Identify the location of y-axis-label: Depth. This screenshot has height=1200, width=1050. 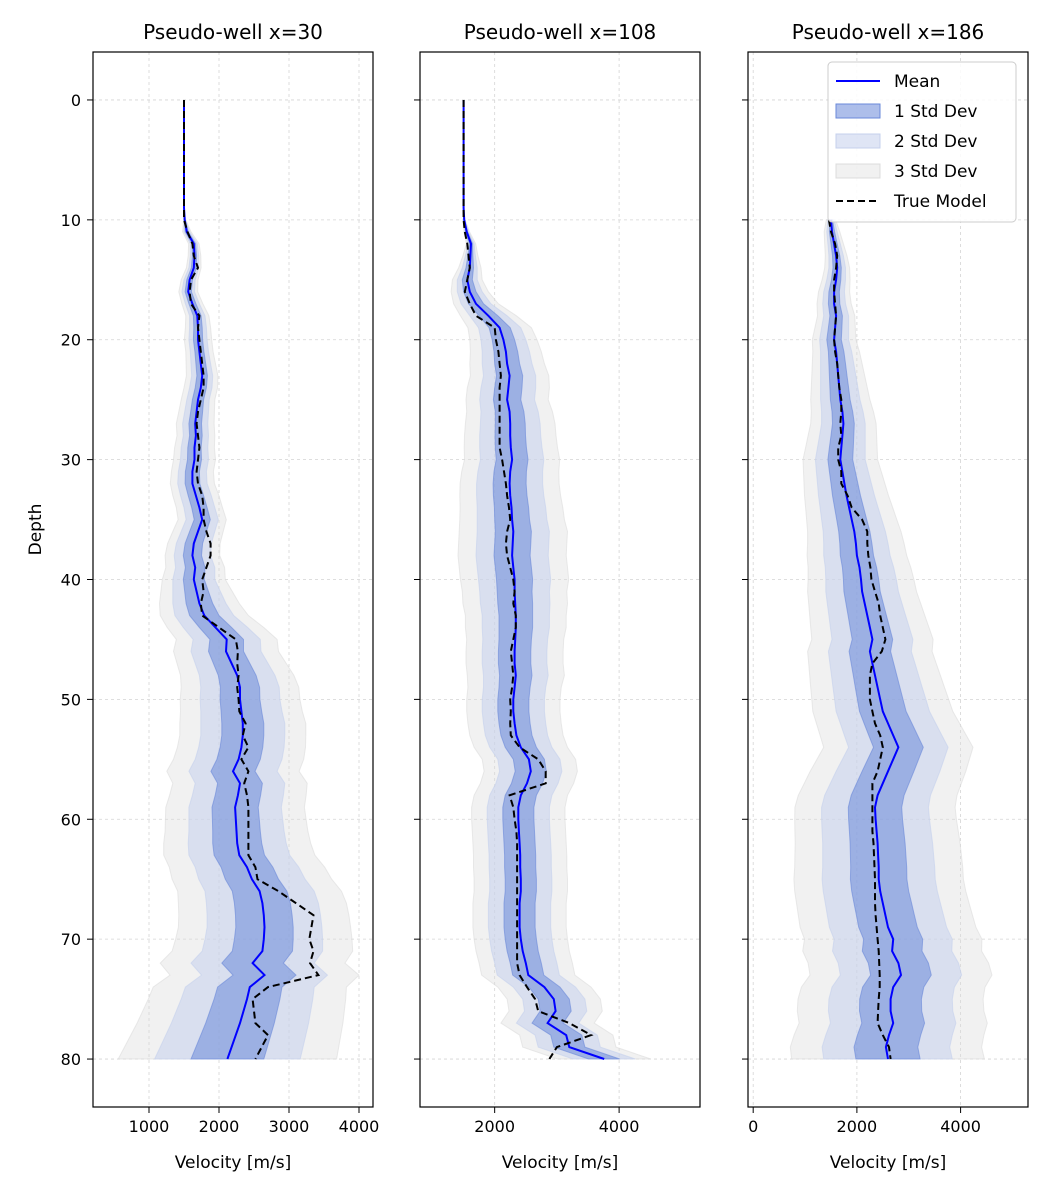
(36, 530).